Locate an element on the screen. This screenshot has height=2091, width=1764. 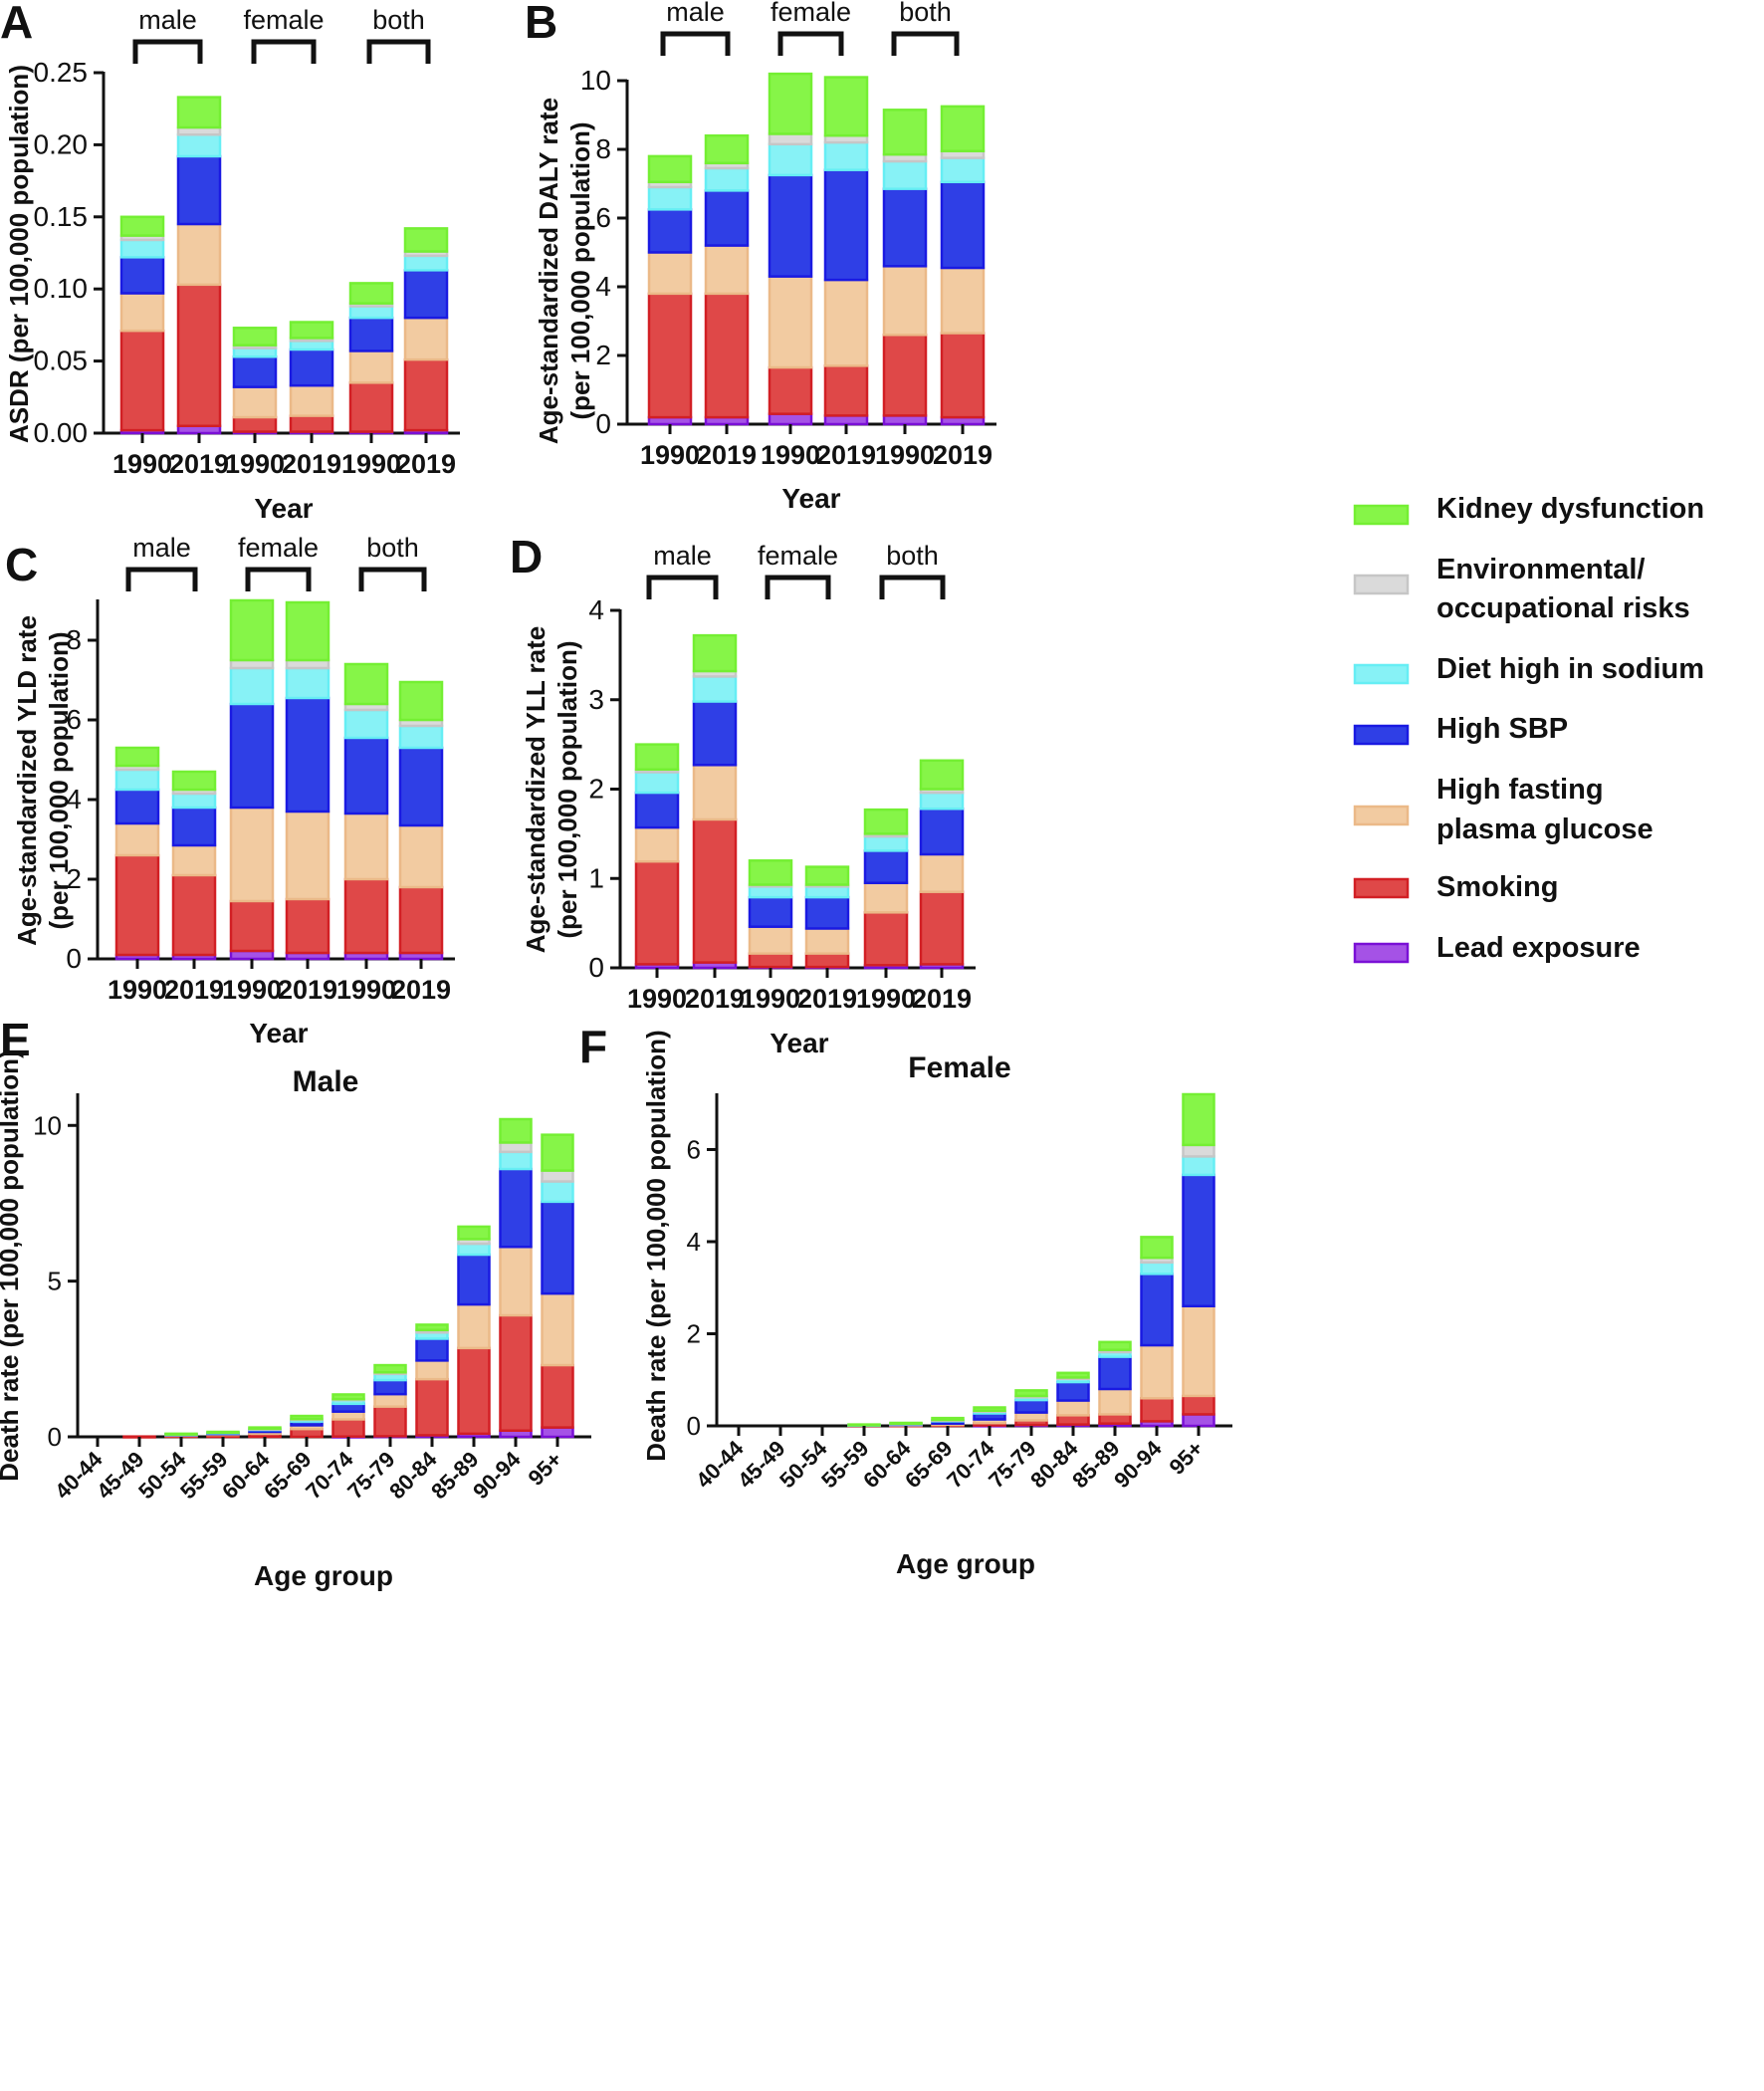
chart-title: Male is located at coordinates (326, 1081).